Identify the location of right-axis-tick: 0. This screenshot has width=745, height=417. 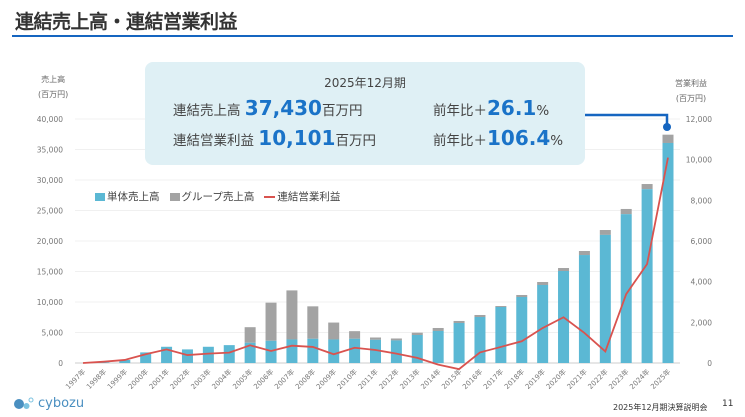
(709, 363).